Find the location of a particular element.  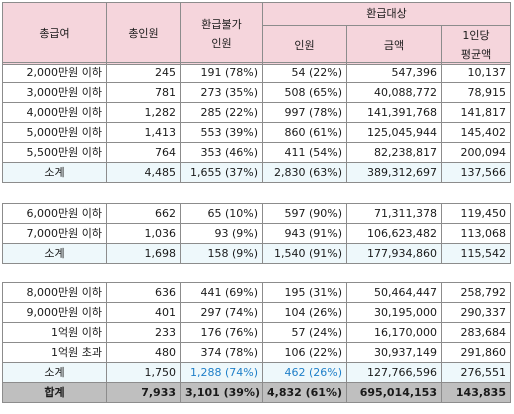

total-cell: 4,485 is located at coordinates (143, 172).